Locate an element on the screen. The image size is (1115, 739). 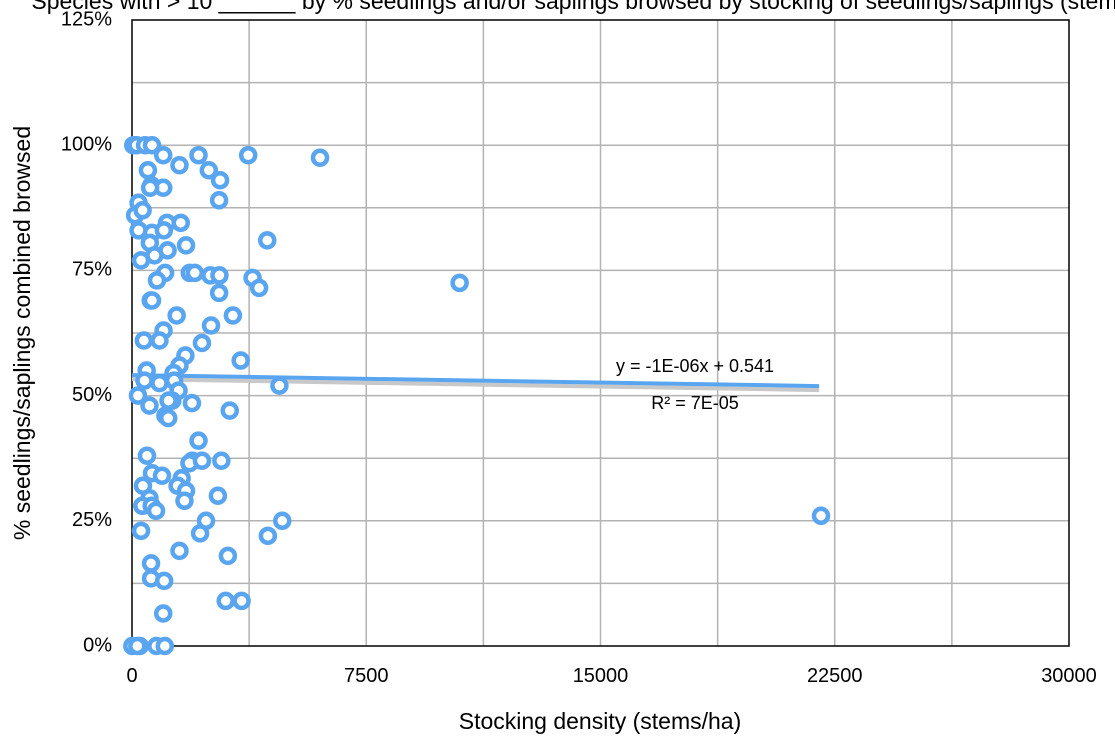
x-axis-tick-labels: 0 7500 15000 22500 30000 is located at coordinates (611, 676).